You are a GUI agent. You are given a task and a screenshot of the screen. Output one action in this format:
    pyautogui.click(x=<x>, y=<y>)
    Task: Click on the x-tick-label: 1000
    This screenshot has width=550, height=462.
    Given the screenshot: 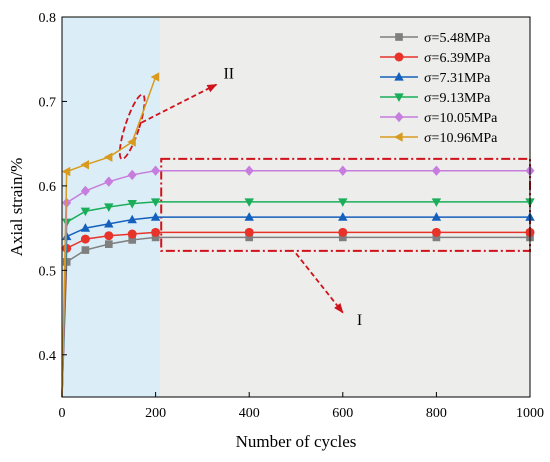 What is the action you would take?
    pyautogui.click(x=530, y=413)
    